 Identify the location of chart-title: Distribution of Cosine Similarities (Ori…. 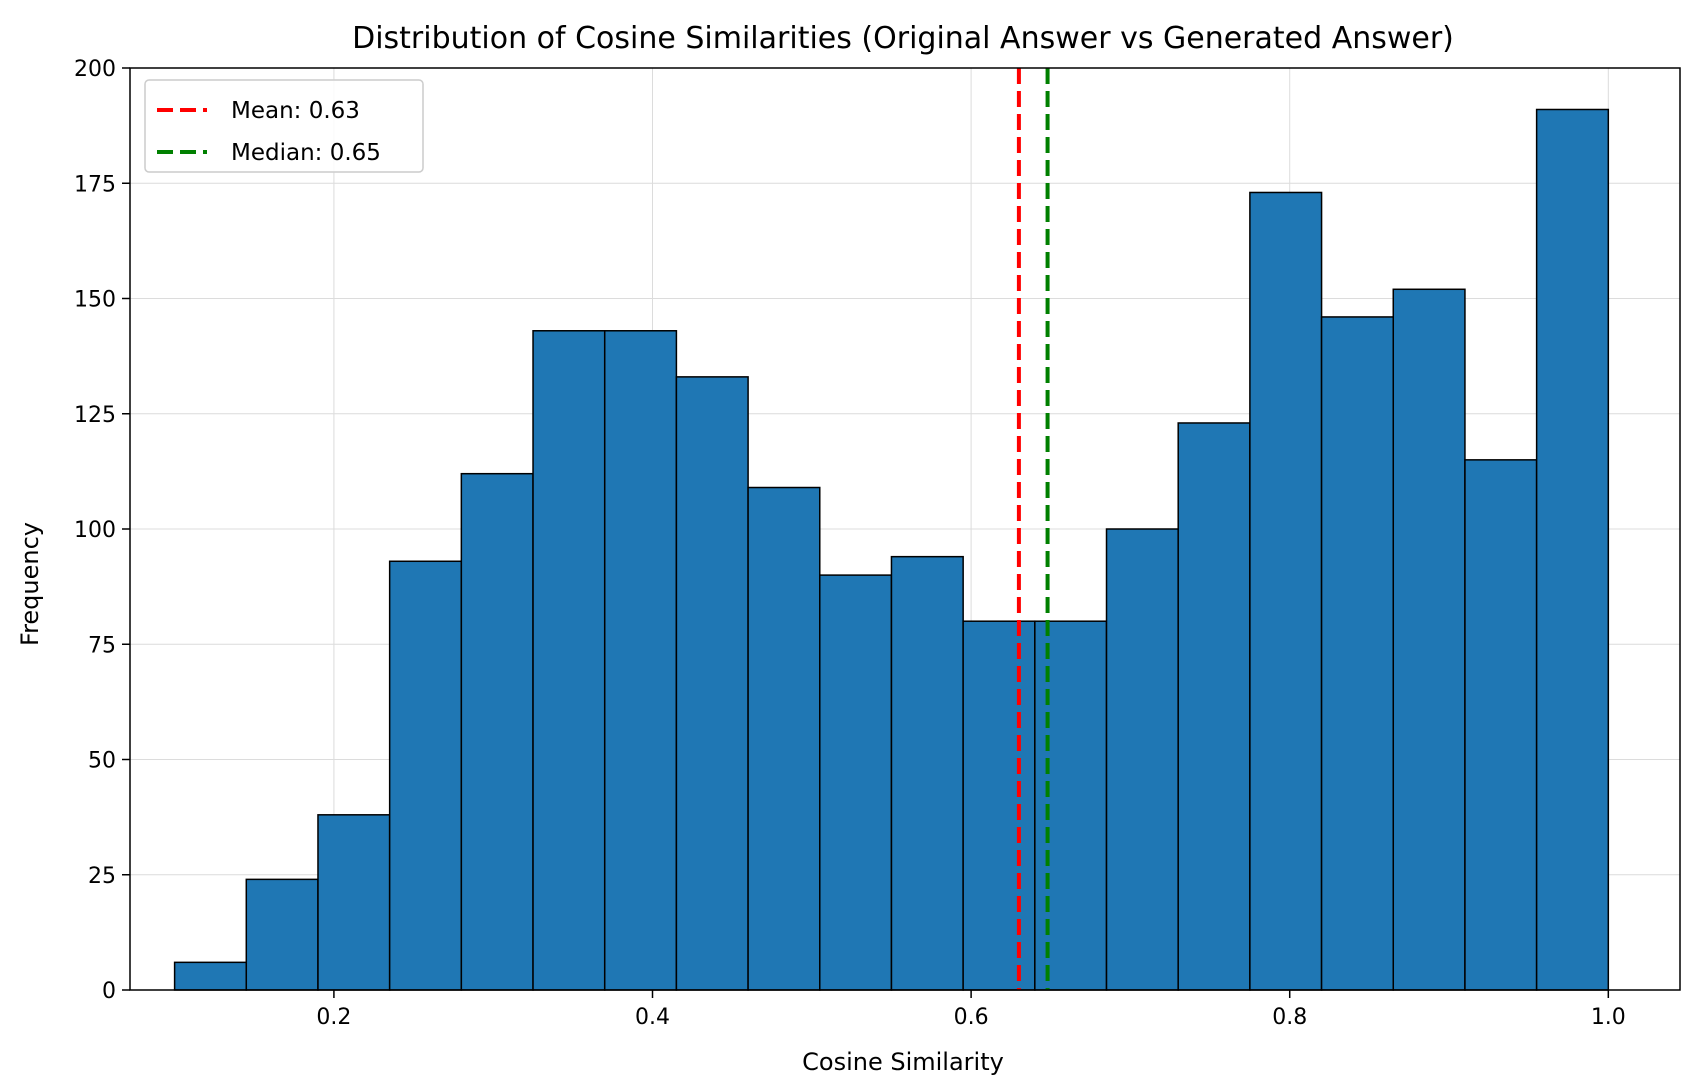
(903, 38).